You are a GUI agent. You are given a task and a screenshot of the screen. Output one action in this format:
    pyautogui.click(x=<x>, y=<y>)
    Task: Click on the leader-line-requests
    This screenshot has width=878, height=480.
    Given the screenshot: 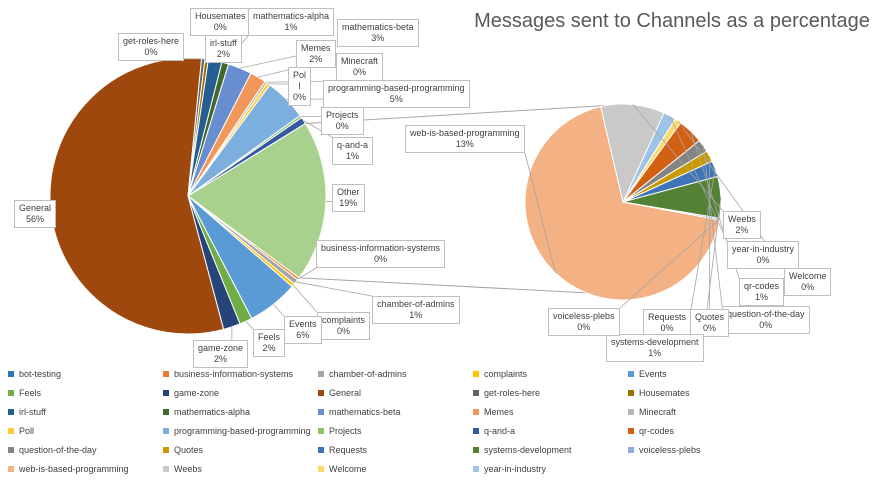 What is the action you would take?
    pyautogui.click(x=703, y=239)
    